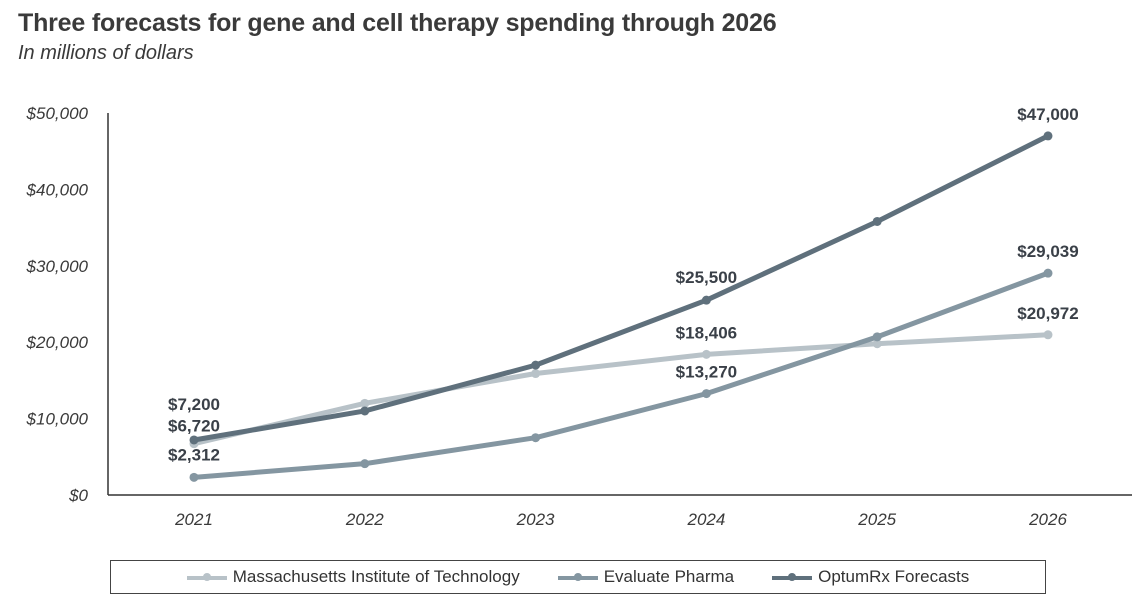 The height and width of the screenshot is (607, 1142). Describe the element at coordinates (78, 495) in the screenshot. I see `y-tick-label: $0` at that location.